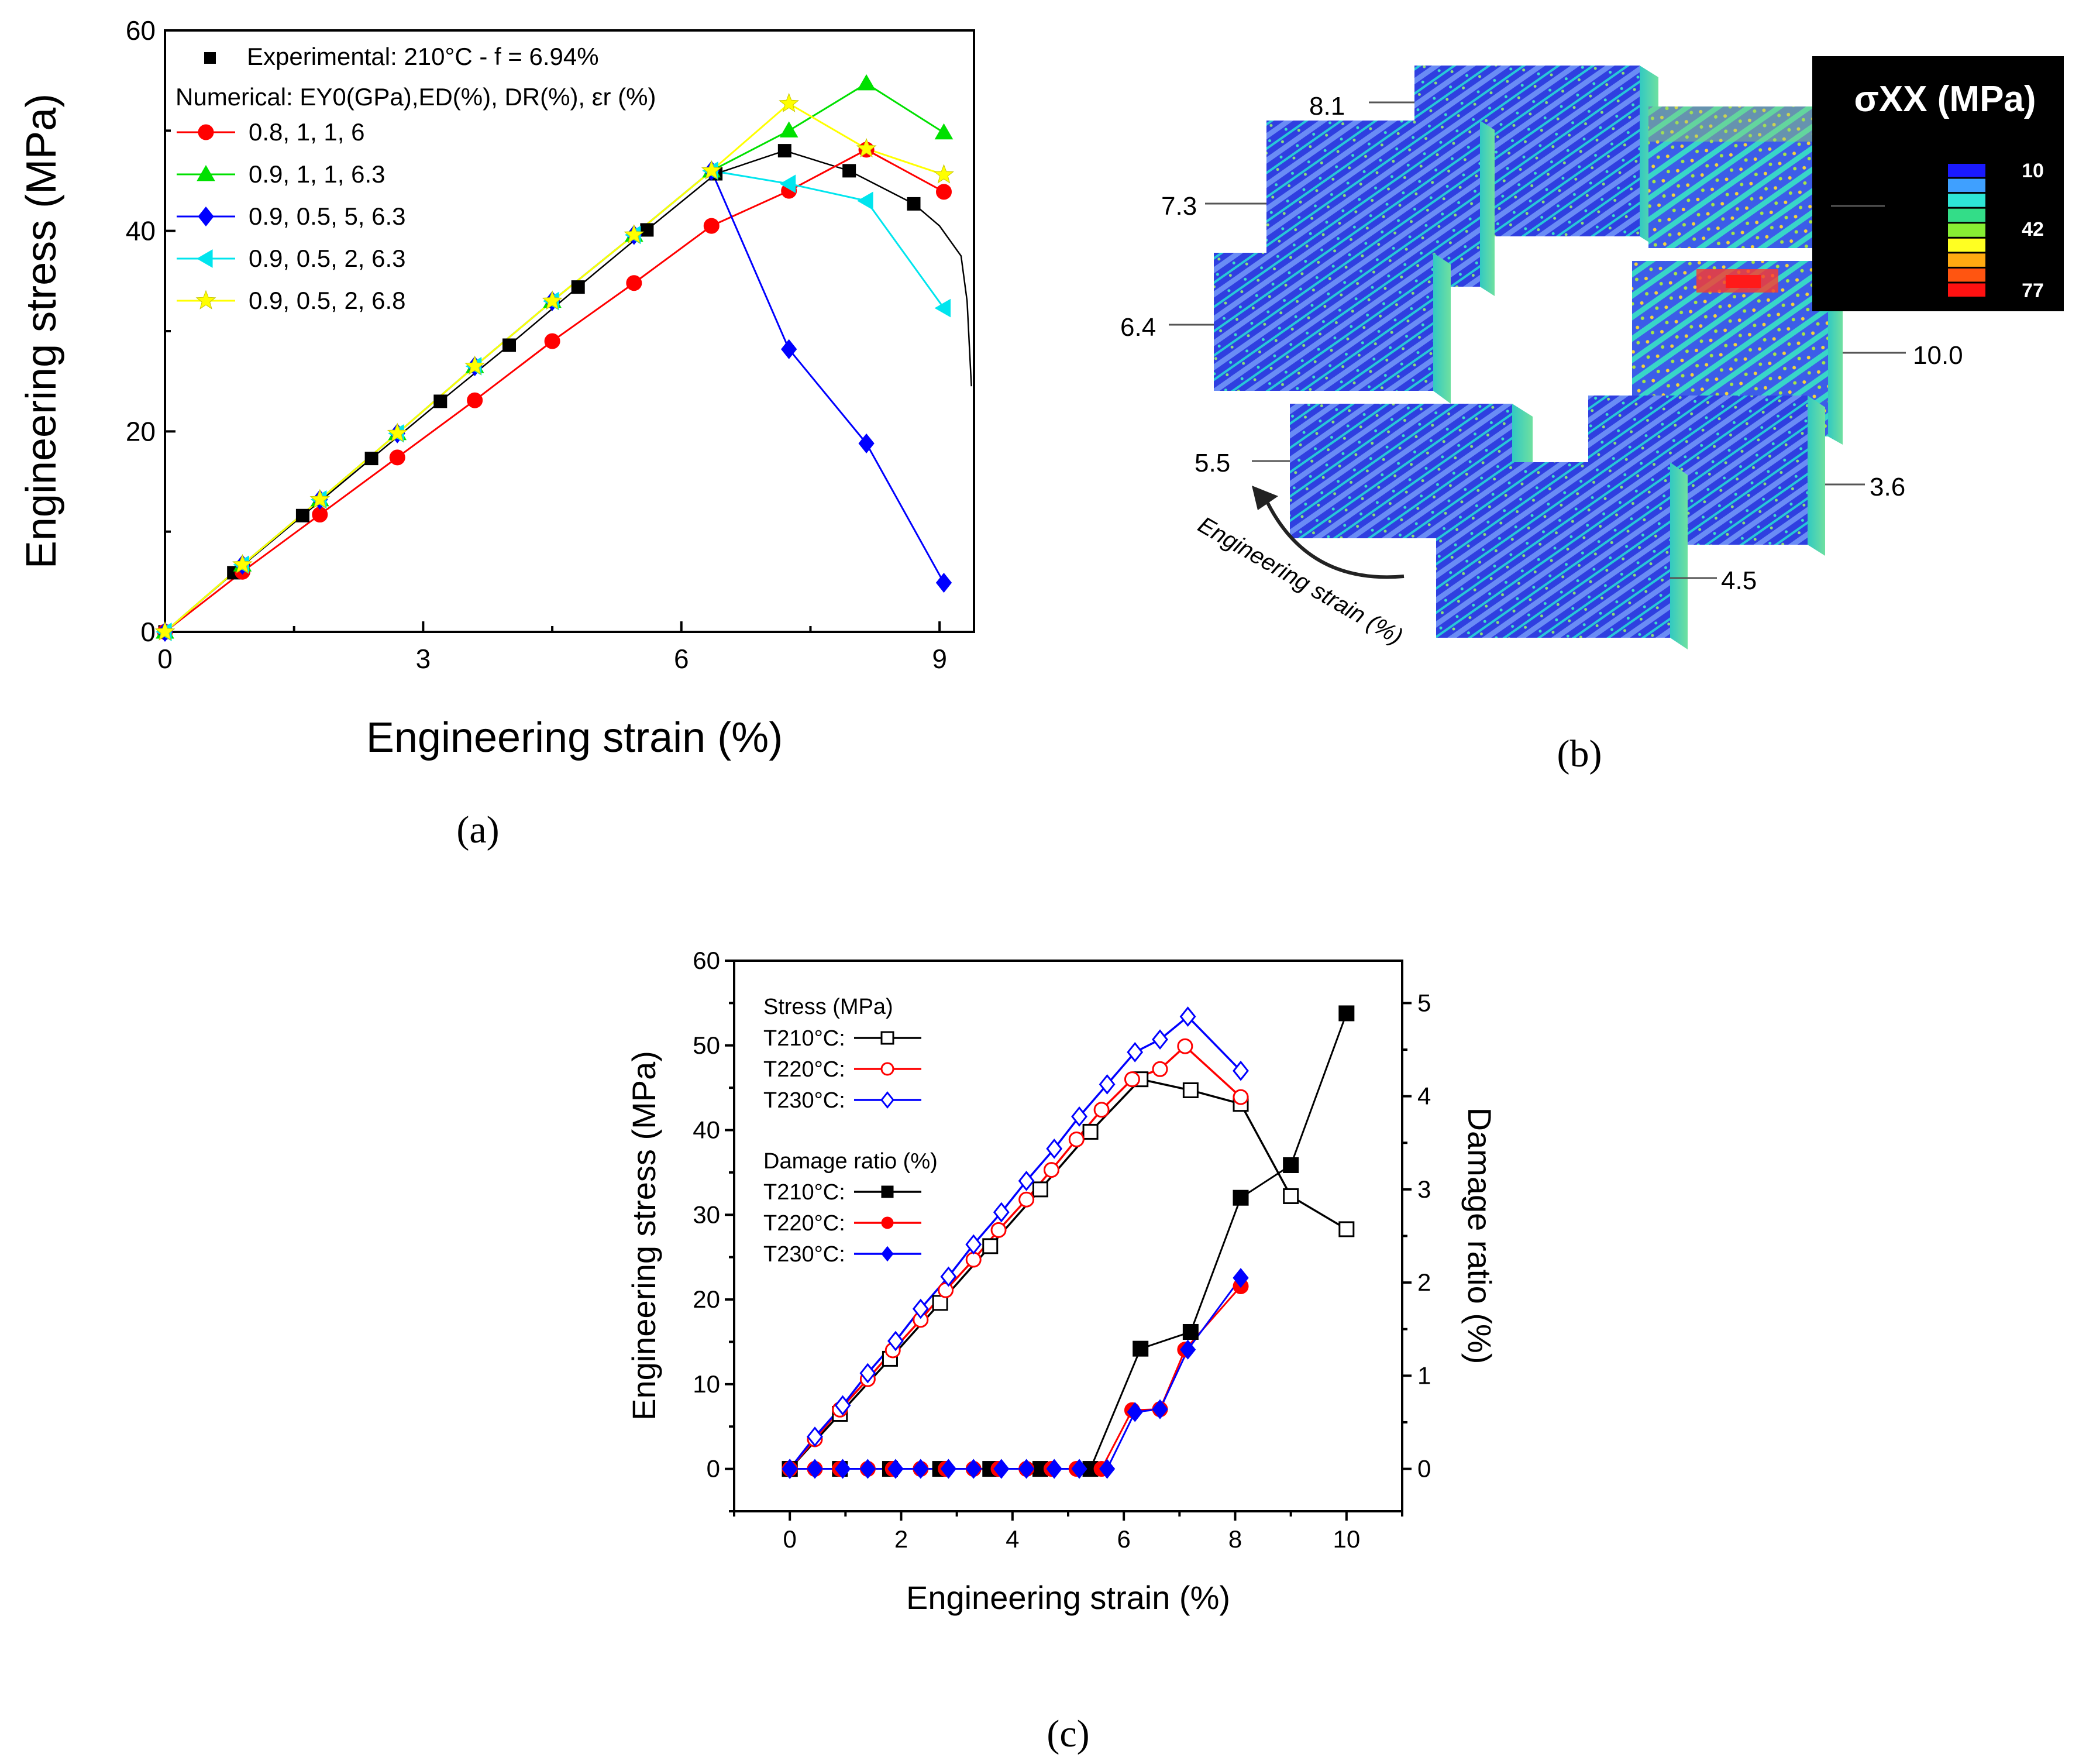 The height and width of the screenshot is (1764, 2079). Describe the element at coordinates (1479, 1236) in the screenshot. I see `chart-c-y2label: Damage ratio (%)` at that location.